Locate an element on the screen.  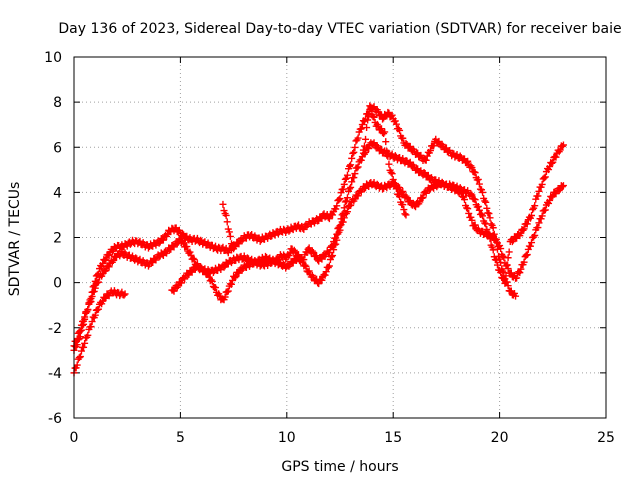
y-tick-label: -2 is located at coordinates (55, 329).